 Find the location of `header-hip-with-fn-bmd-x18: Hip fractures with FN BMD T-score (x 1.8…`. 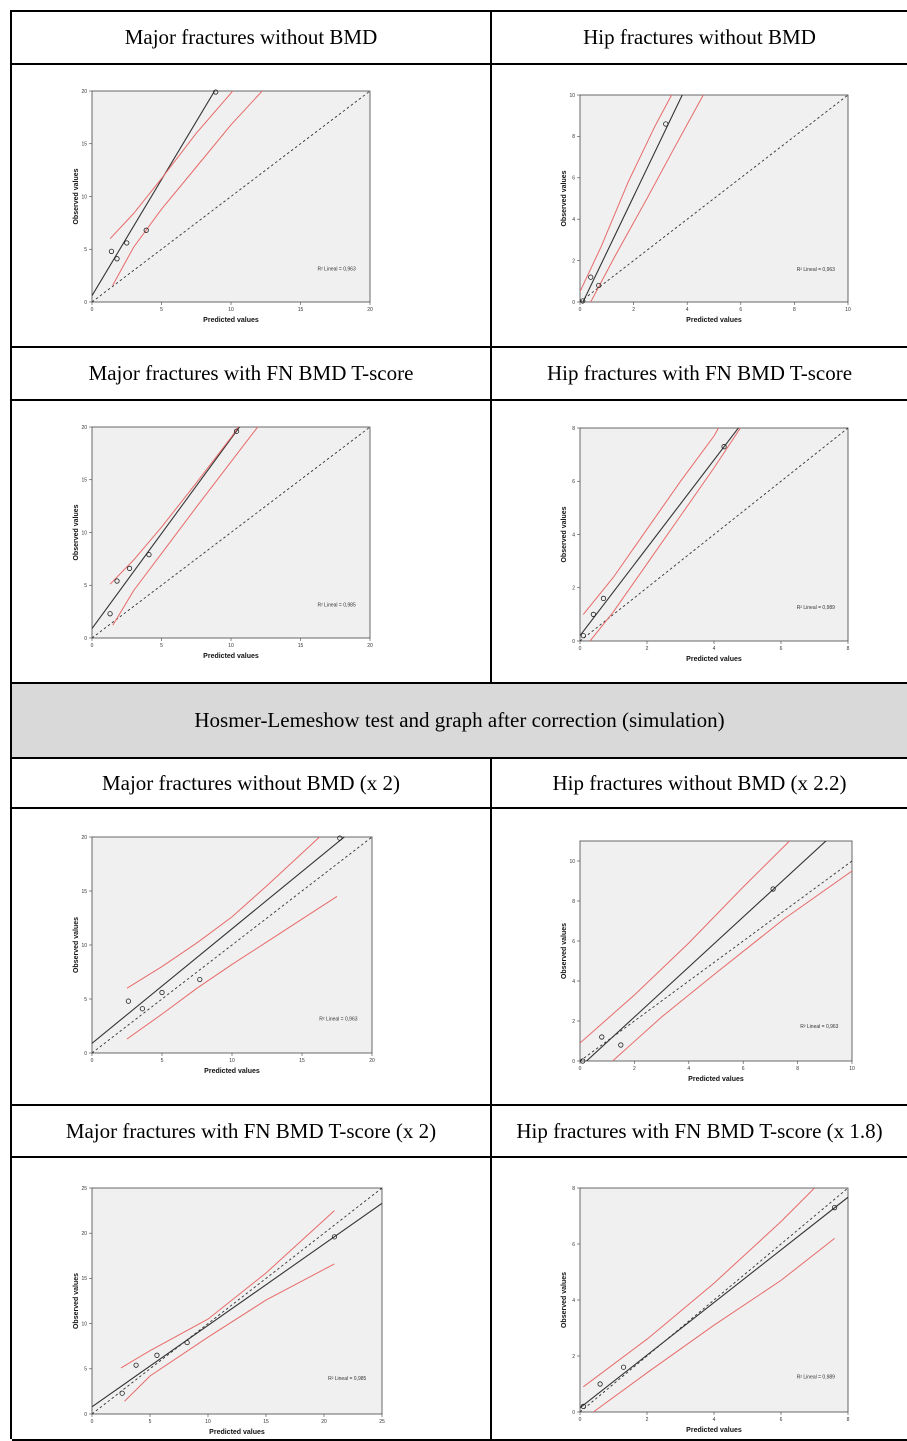

header-hip-with-fn-bmd-x18: Hip fractures with FN BMD T-score (x 1.8… is located at coordinates (699, 1132).